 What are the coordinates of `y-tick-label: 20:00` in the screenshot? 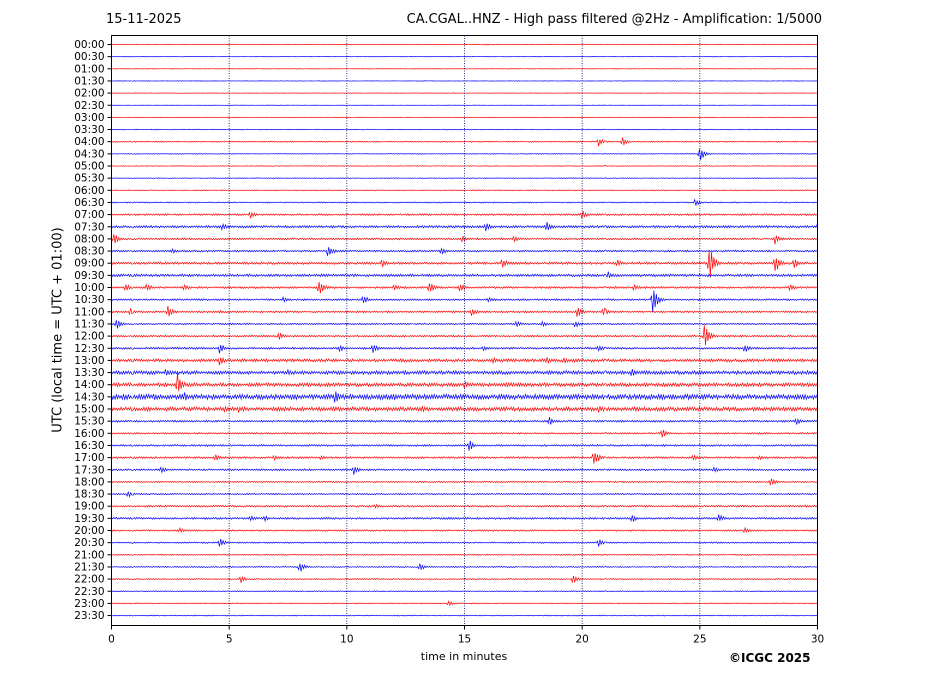 It's located at (89, 531).